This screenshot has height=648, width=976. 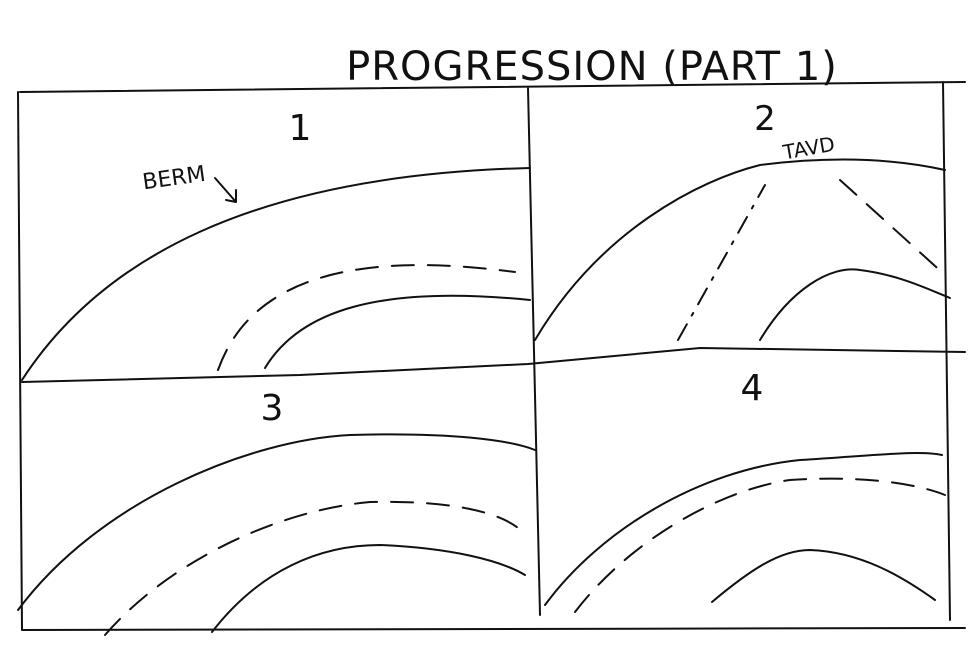 I want to click on panel-label: 1, so click(x=300, y=128).